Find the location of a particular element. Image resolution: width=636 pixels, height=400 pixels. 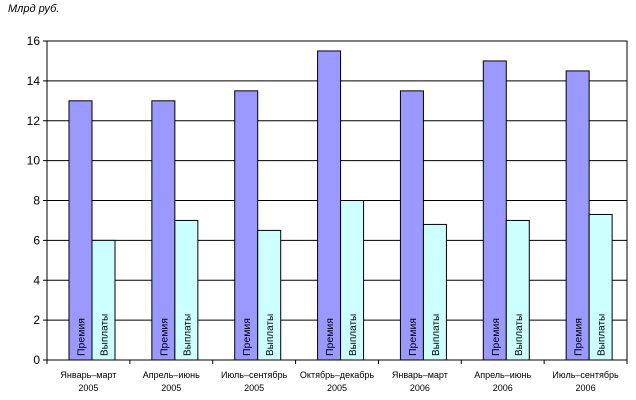

y-tick-label-4: 8 is located at coordinates (36, 201).